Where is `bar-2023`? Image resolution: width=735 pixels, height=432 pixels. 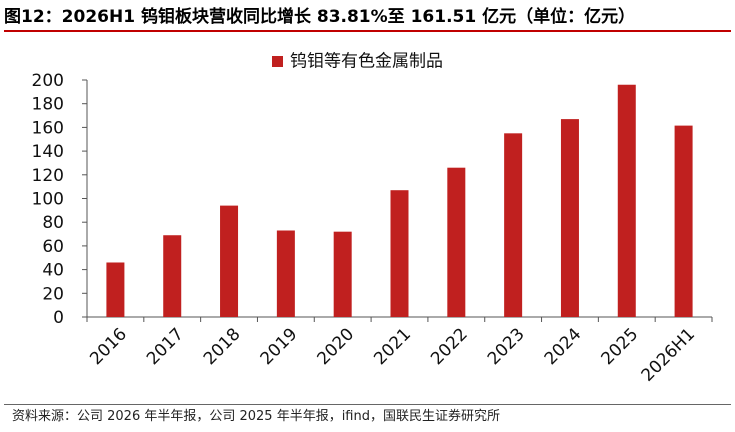 bar-2023 is located at coordinates (513, 225).